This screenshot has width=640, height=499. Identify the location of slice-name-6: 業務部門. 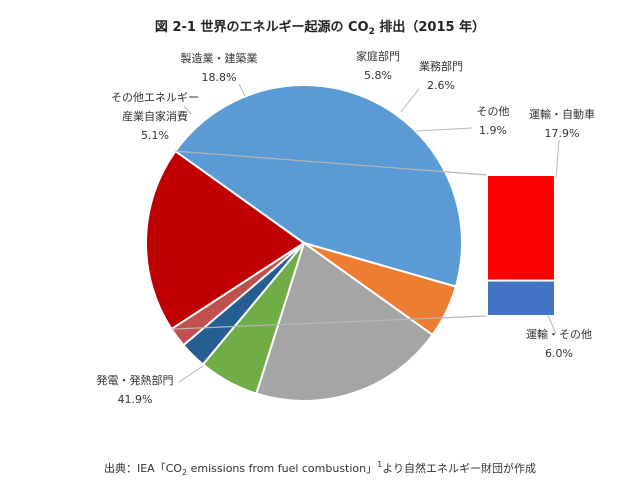
(441, 66).